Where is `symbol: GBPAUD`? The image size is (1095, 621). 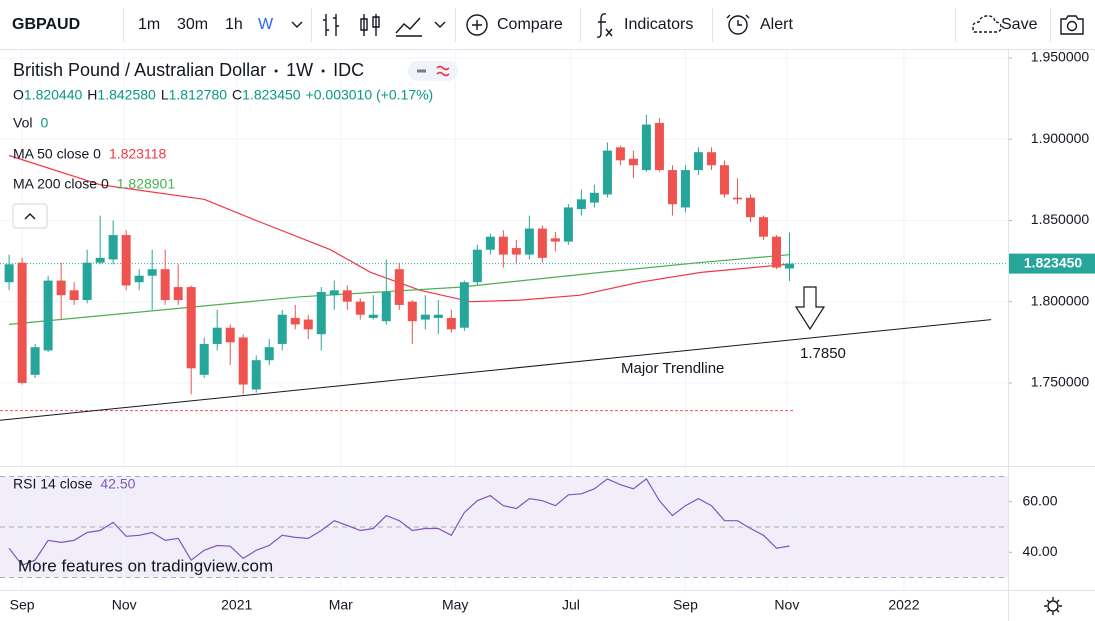 symbol: GBPAUD is located at coordinates (46, 24).